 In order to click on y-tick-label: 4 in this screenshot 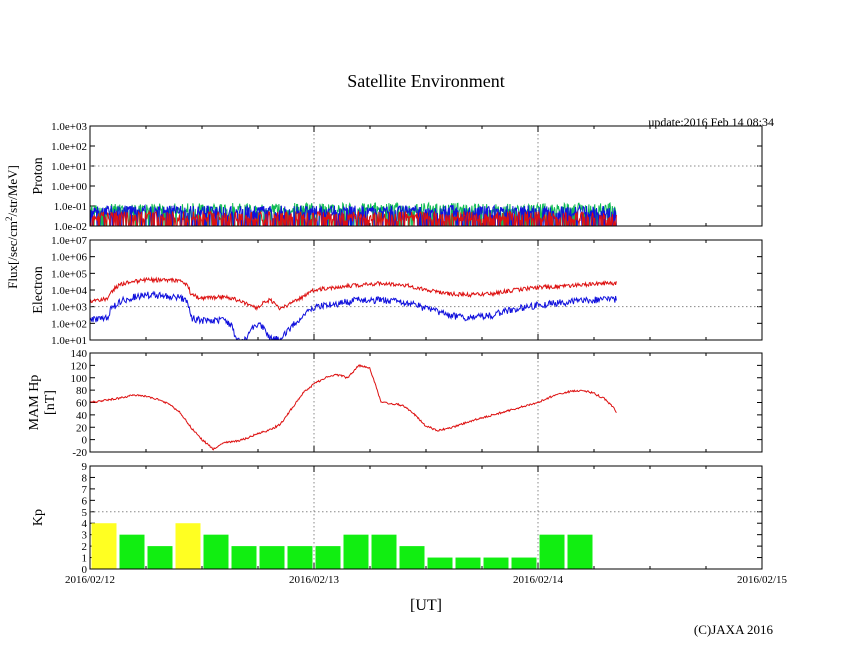, I will do `click(85, 524)`.